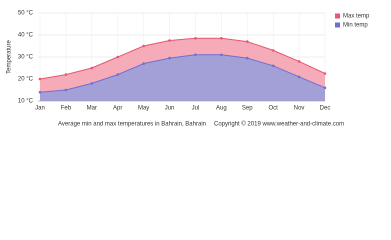 This screenshot has height=240, width=391. I want to click on y-tick-label: 50 °C, so click(26, 14).